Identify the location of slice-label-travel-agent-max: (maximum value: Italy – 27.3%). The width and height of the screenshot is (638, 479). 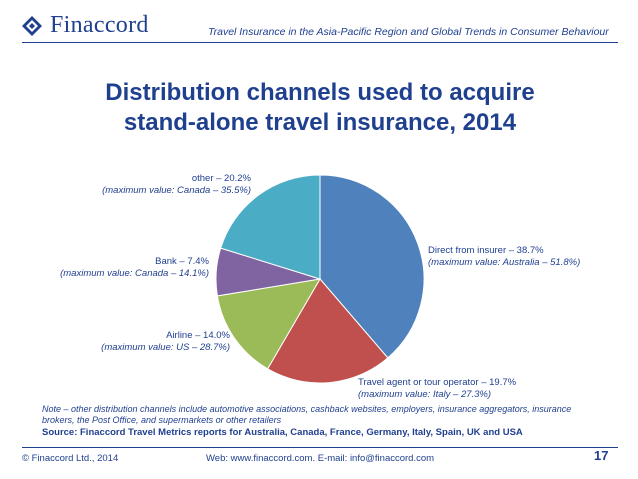
(425, 394).